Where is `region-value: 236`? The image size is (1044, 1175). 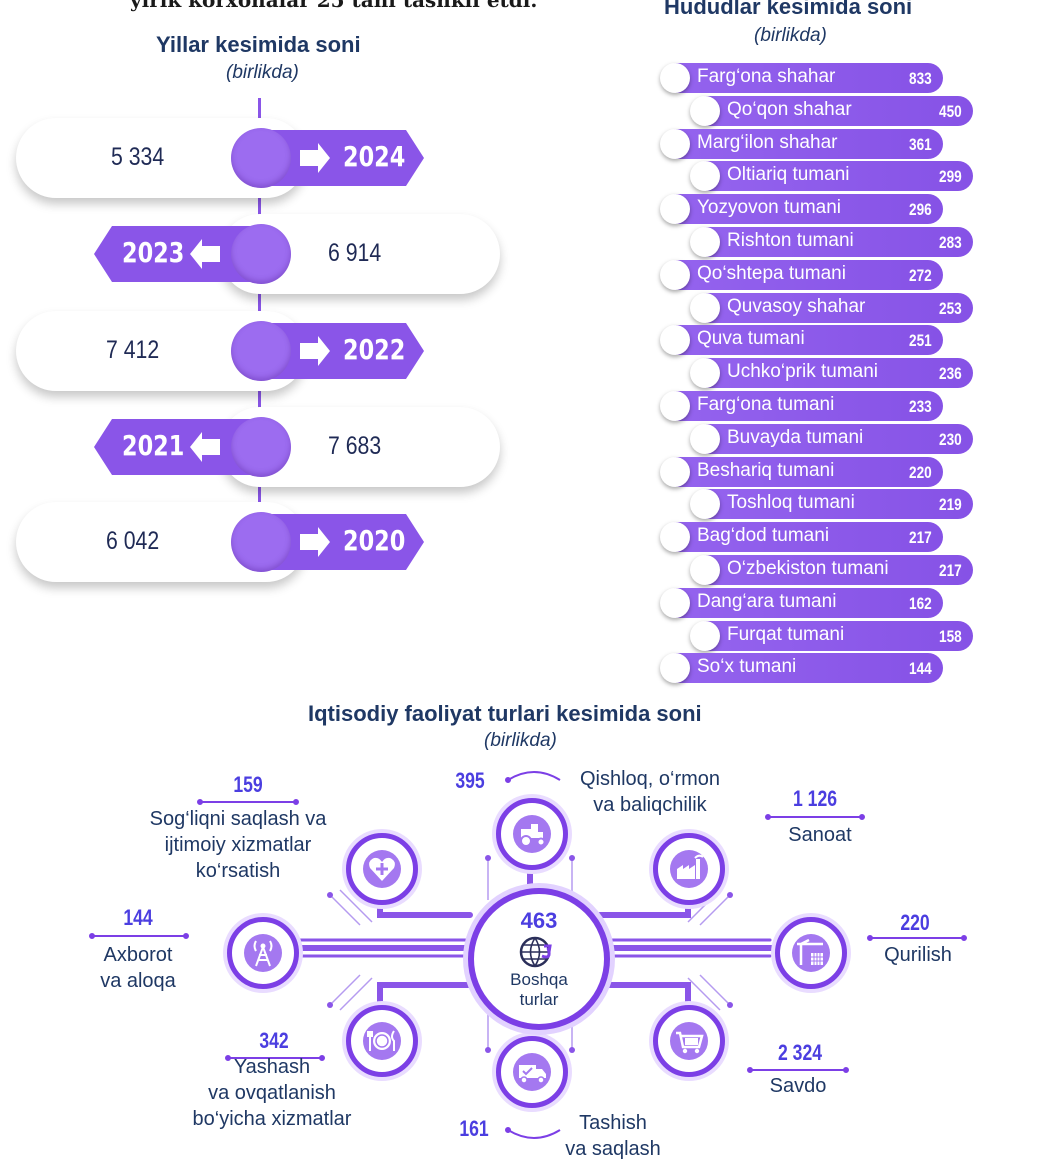 region-value: 236 is located at coordinates (950, 374).